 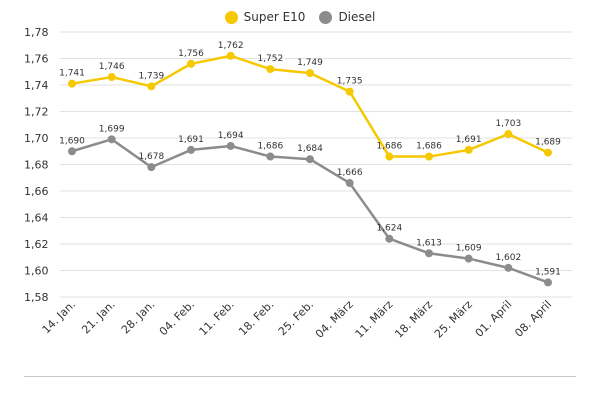 What do you see at coordinates (296, 318) in the screenshot?
I see `x-tick-label: 25. Feb.` at bounding box center [296, 318].